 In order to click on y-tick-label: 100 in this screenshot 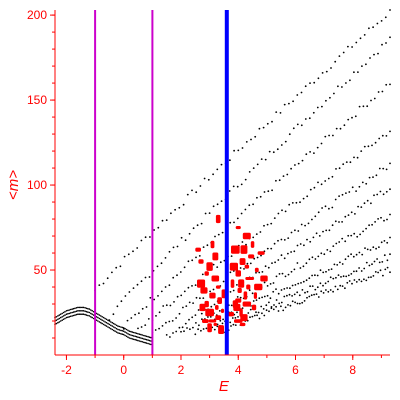, I will do `click(37, 185)`.